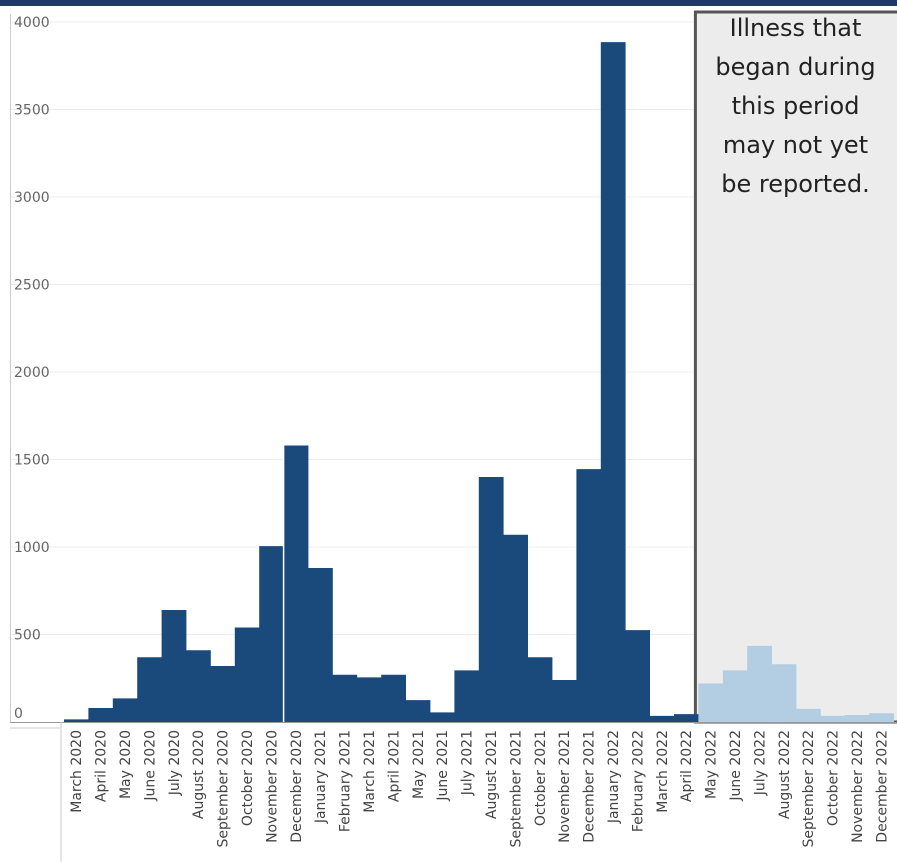 Image resolution: width=897 pixels, height=863 pixels. I want to click on x-tick-label: April 2021, so click(394, 766).